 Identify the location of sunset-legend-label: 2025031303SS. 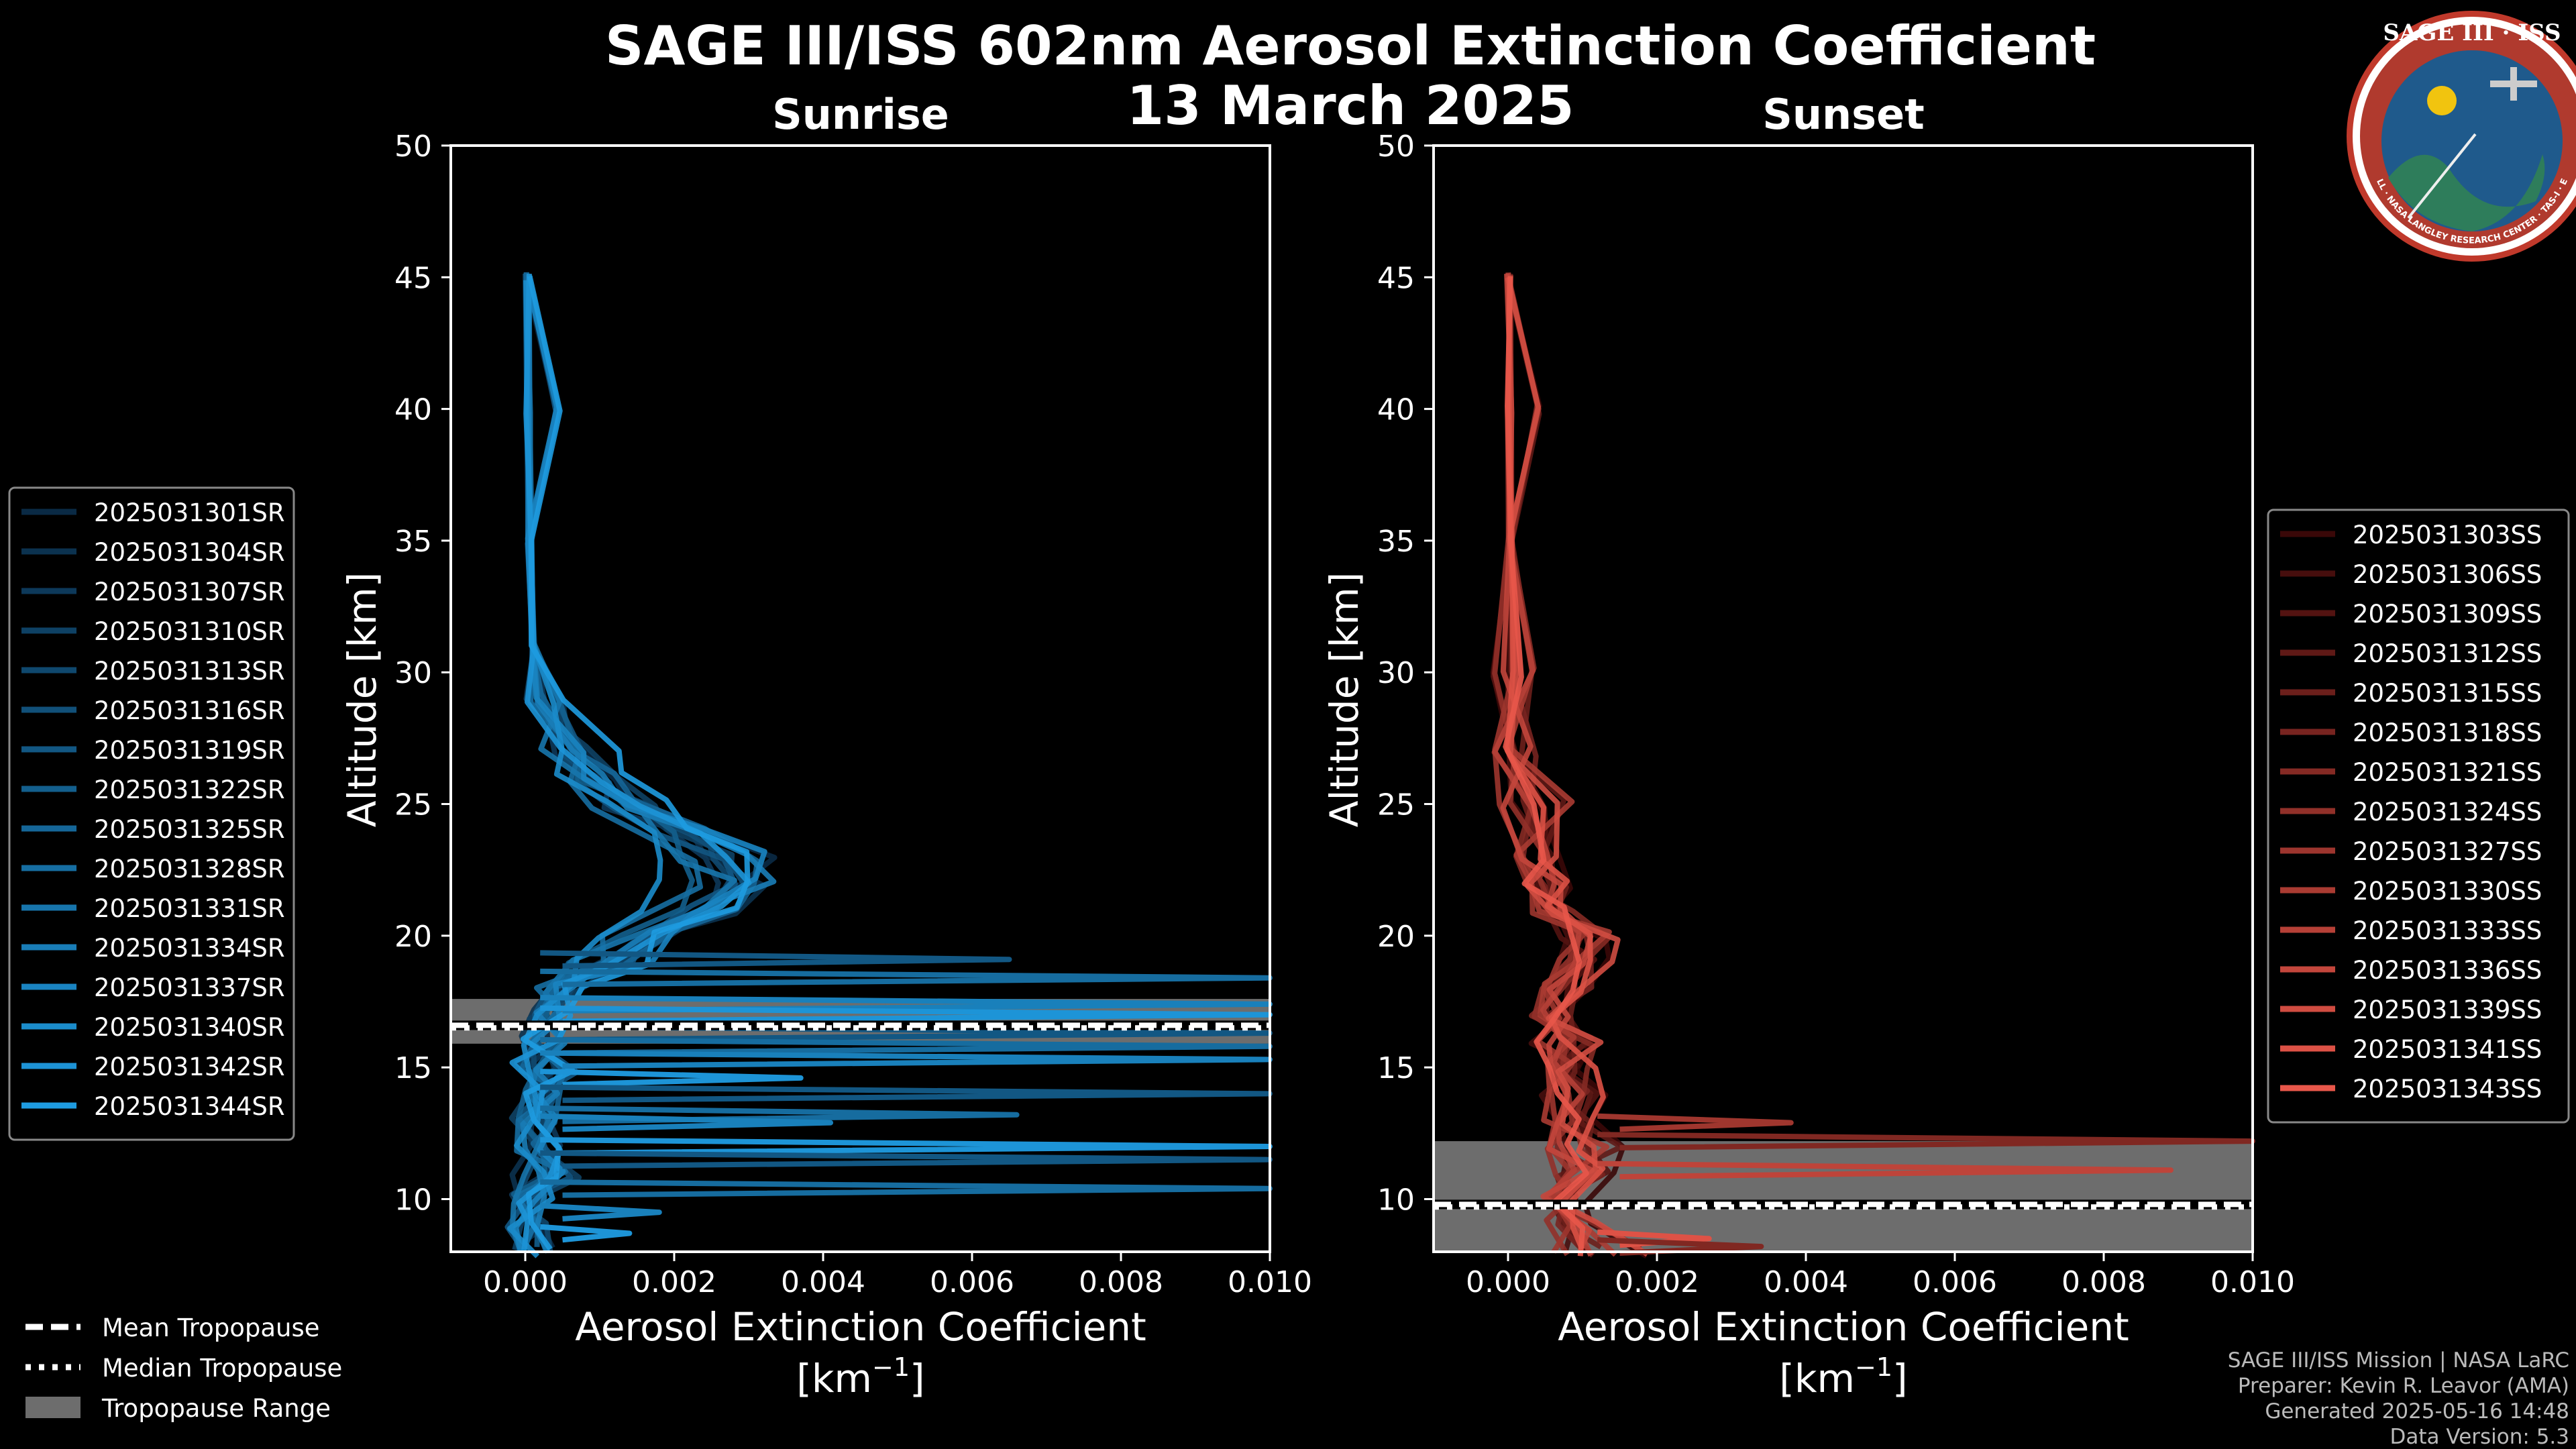
(2447, 535).